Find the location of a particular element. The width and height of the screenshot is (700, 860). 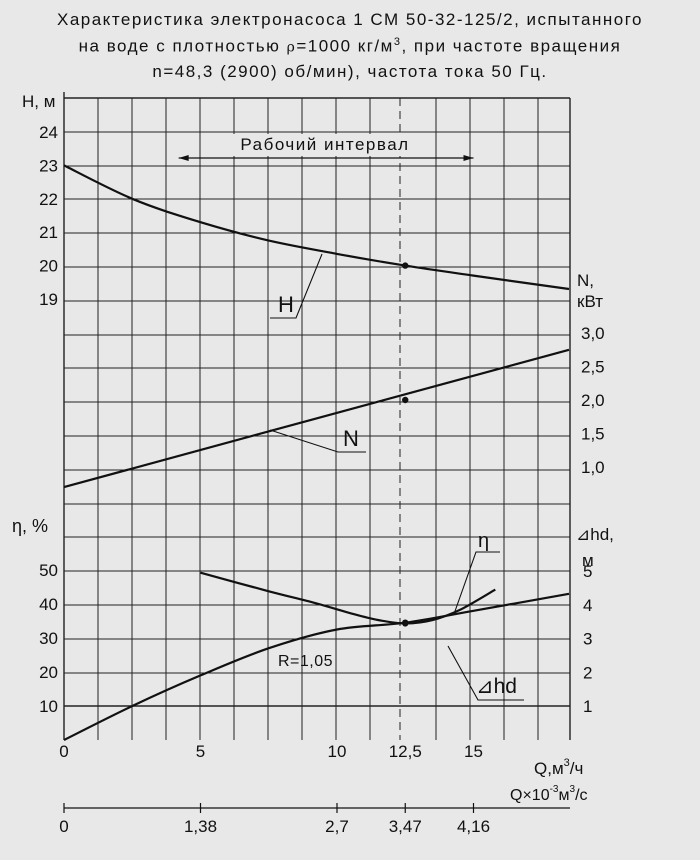

x-tick-label: 0 is located at coordinates (63, 751).